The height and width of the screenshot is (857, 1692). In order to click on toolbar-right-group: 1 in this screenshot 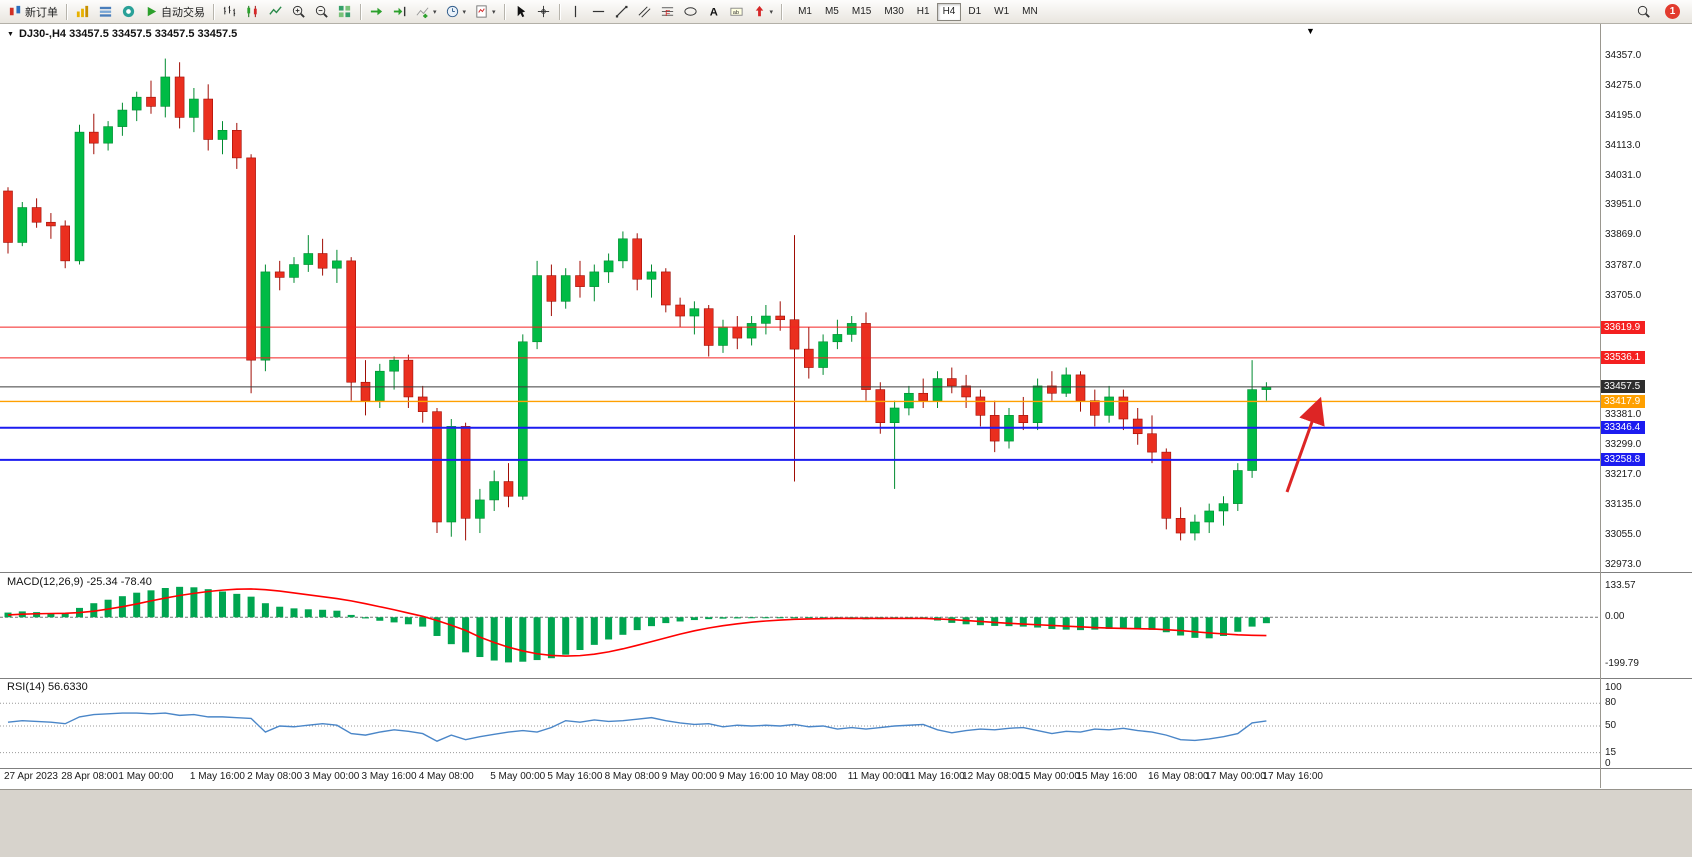, I will do `click(1660, 12)`.